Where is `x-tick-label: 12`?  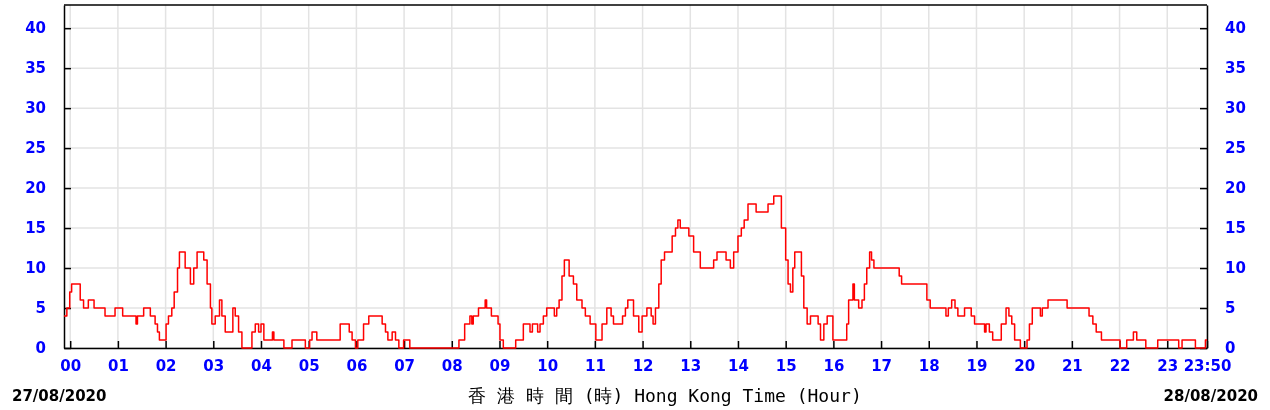 x-tick-label: 12 is located at coordinates (643, 365).